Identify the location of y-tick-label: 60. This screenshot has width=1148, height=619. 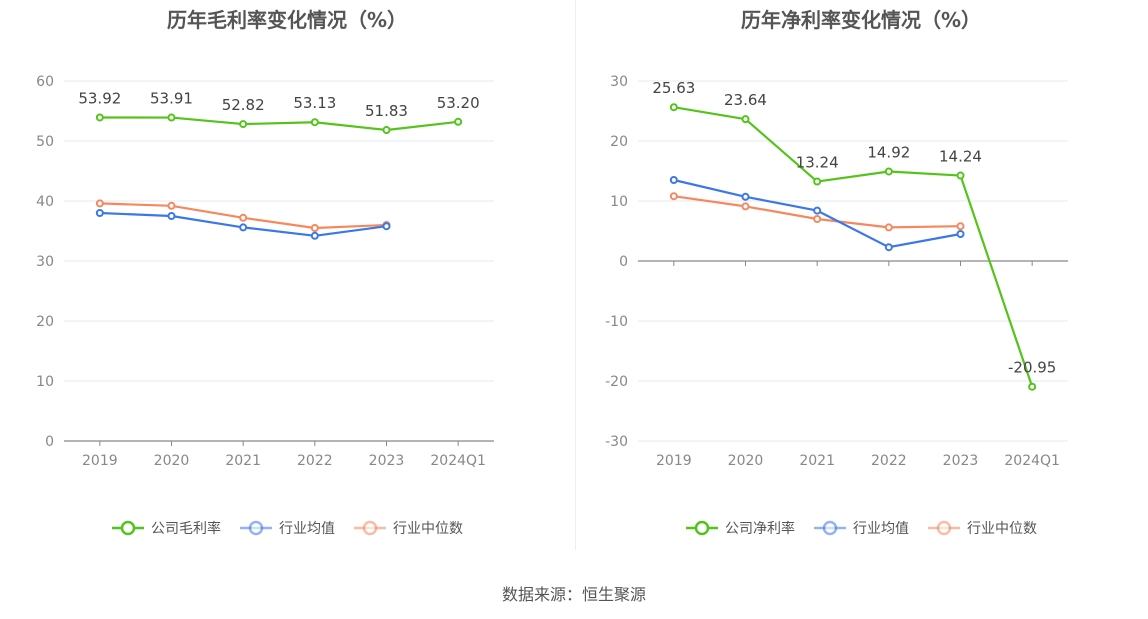
(45, 82).